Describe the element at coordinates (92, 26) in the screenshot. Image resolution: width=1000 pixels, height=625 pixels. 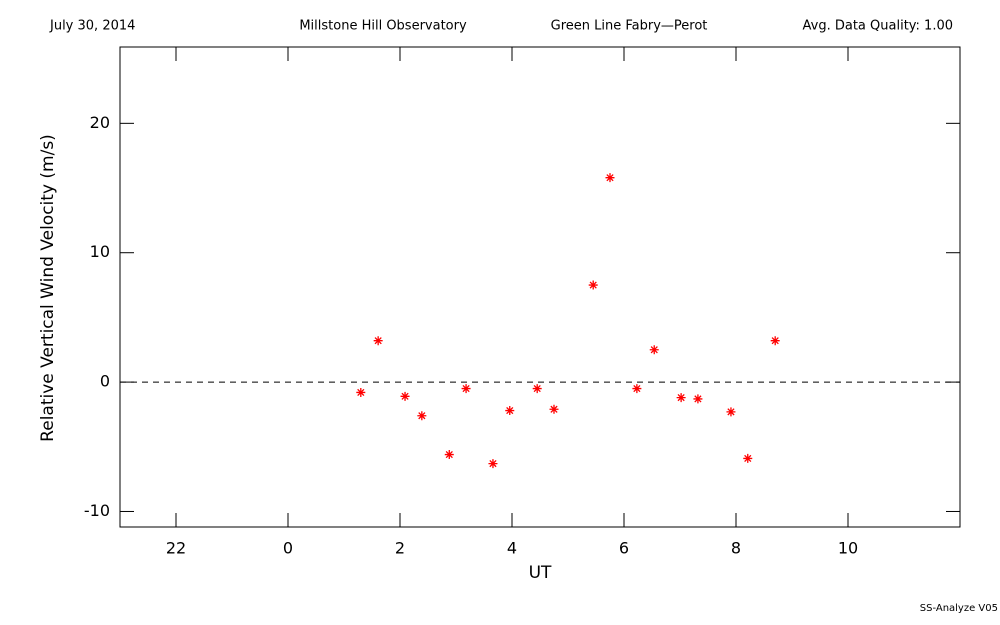
I see `header-date: July 30, 2014` at that location.